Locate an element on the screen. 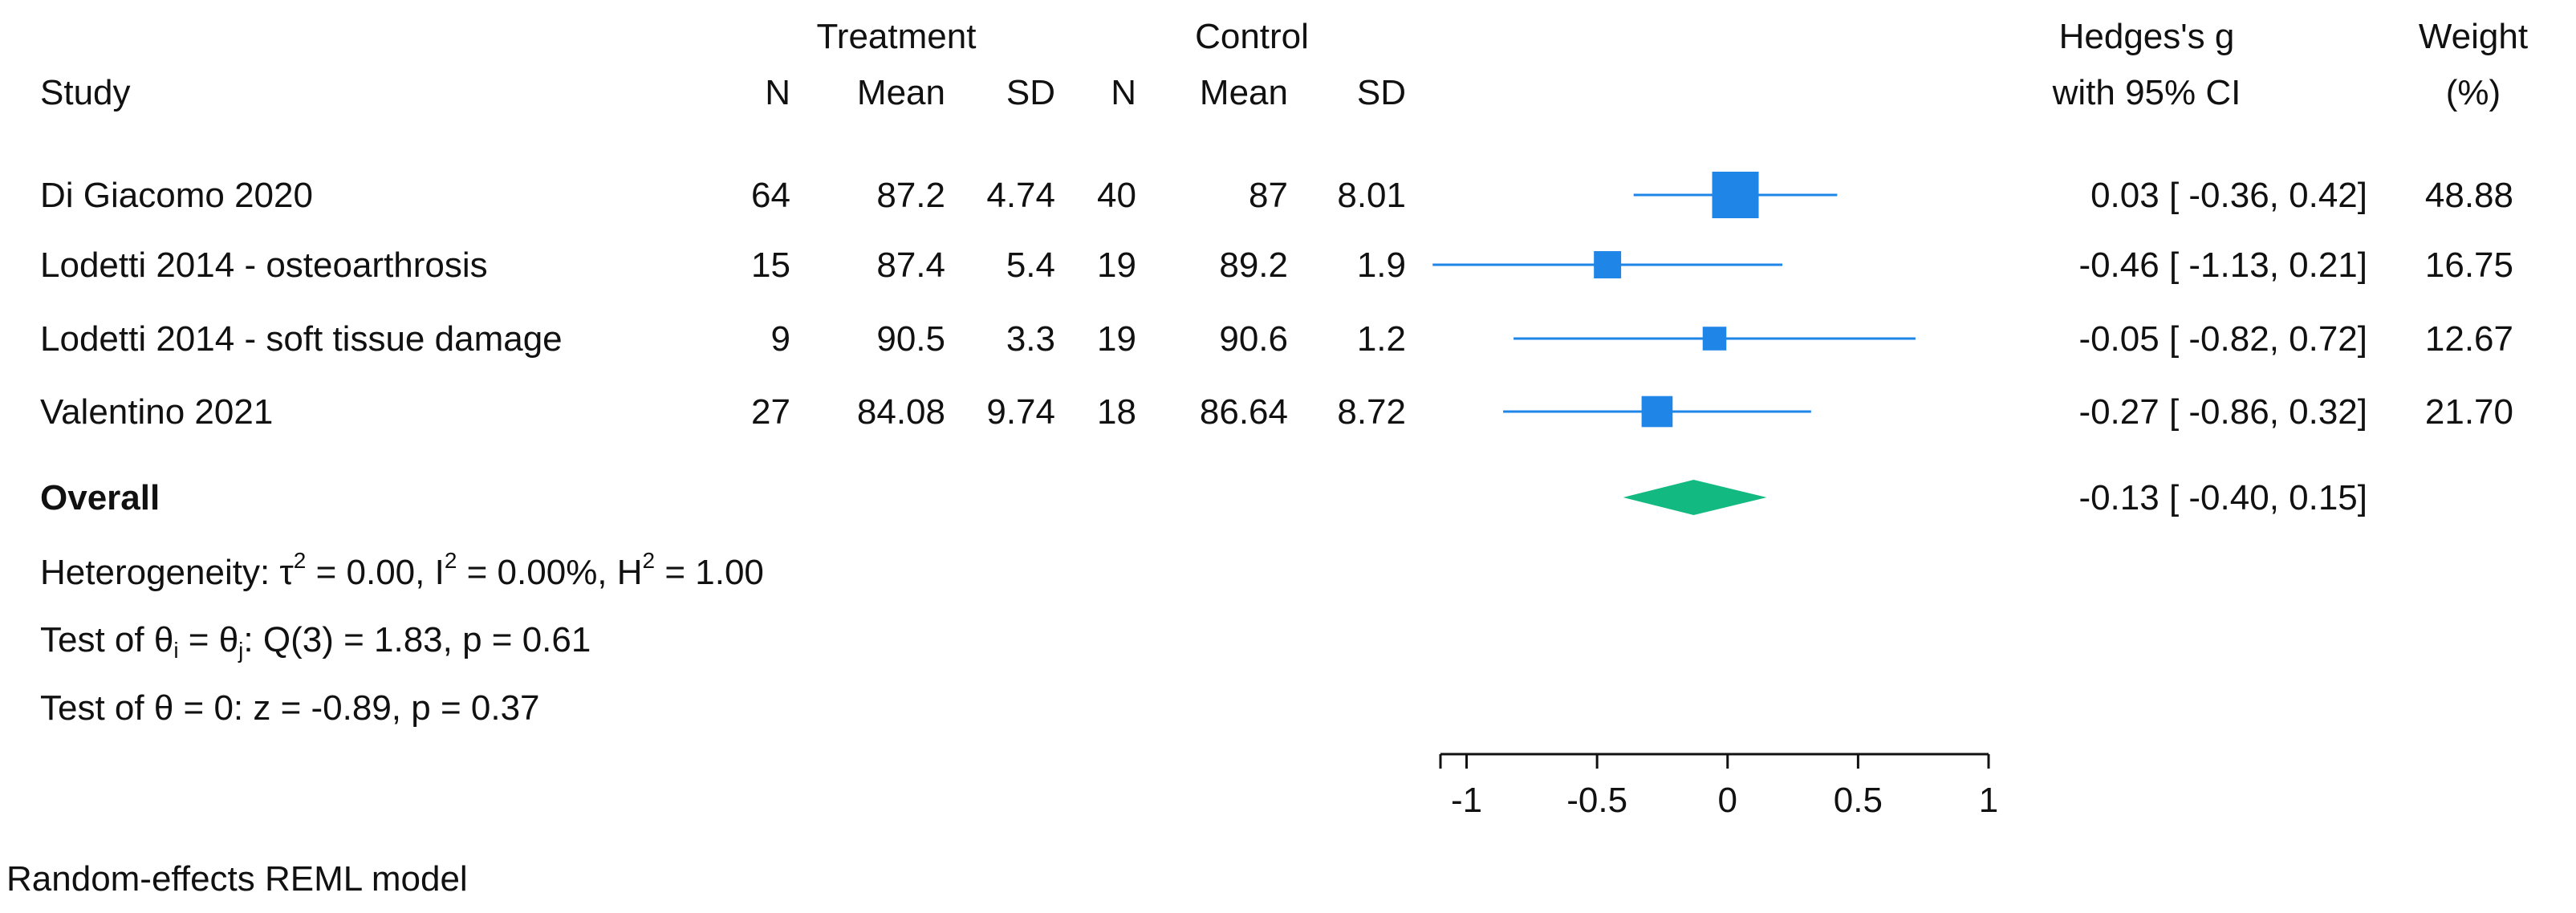 This screenshot has height=913, width=2576. header-effect-line1: Hedges's g is located at coordinates (2147, 37).